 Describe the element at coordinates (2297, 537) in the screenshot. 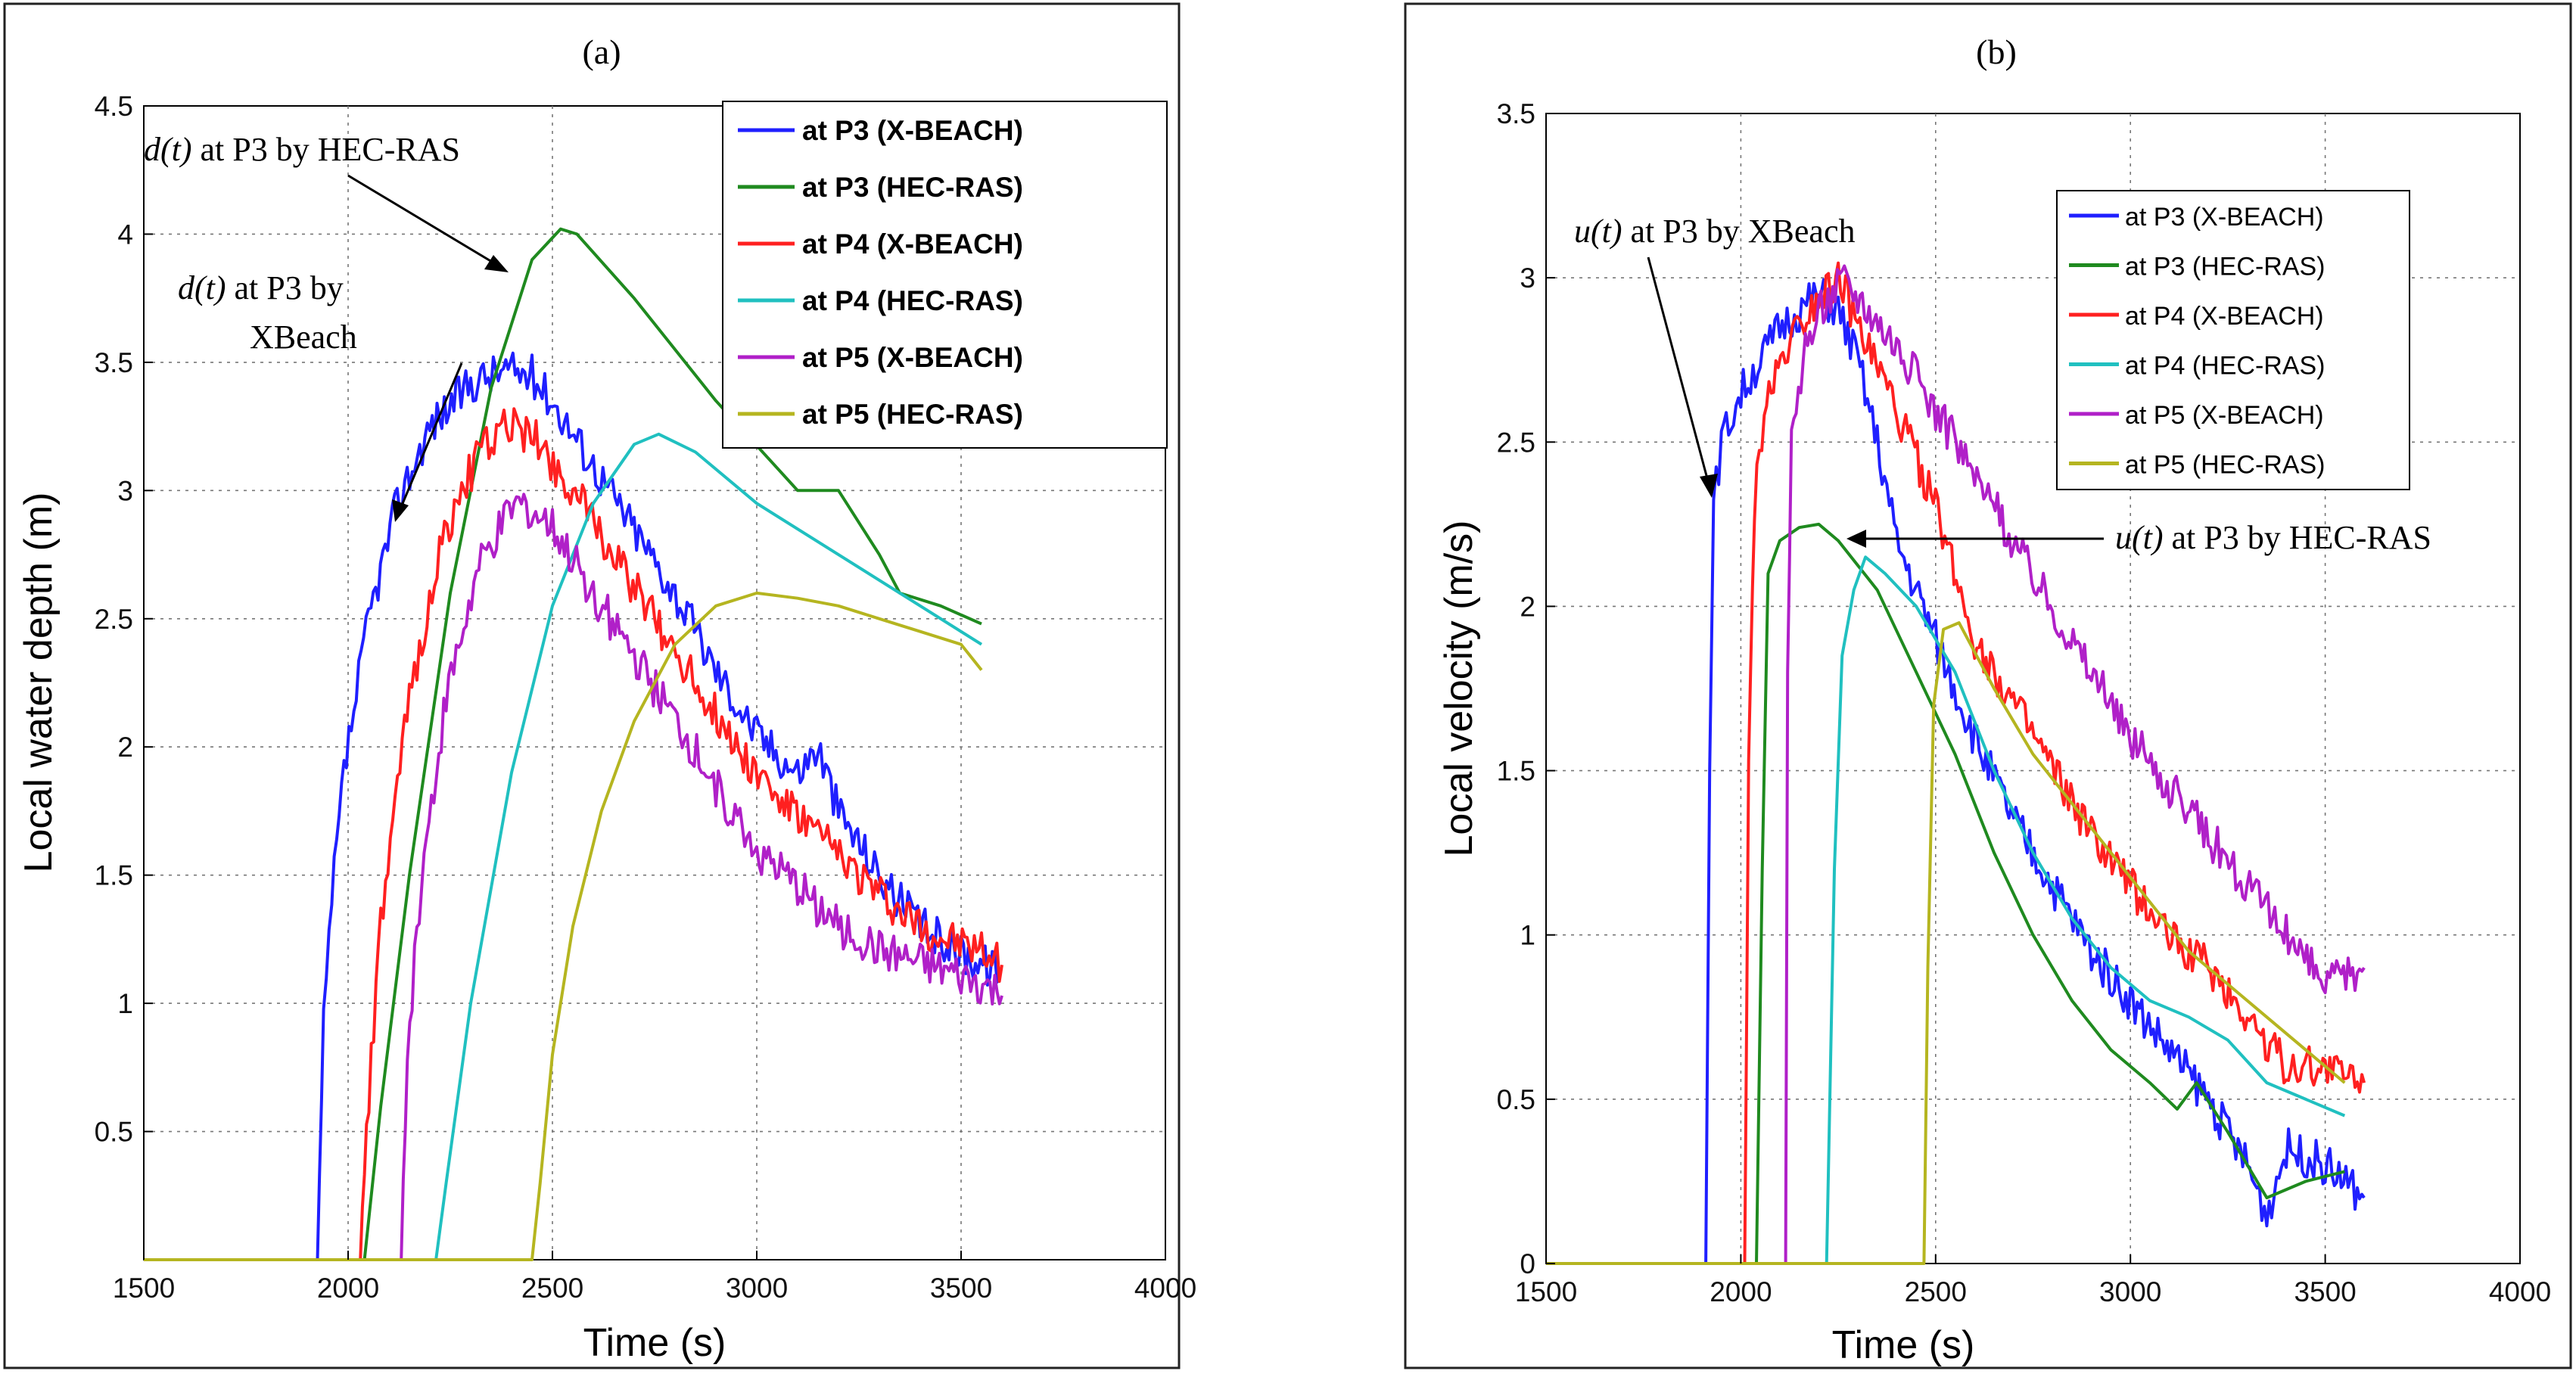

I see `annotation-b2-text: at P3 by HEC-RAS` at that location.